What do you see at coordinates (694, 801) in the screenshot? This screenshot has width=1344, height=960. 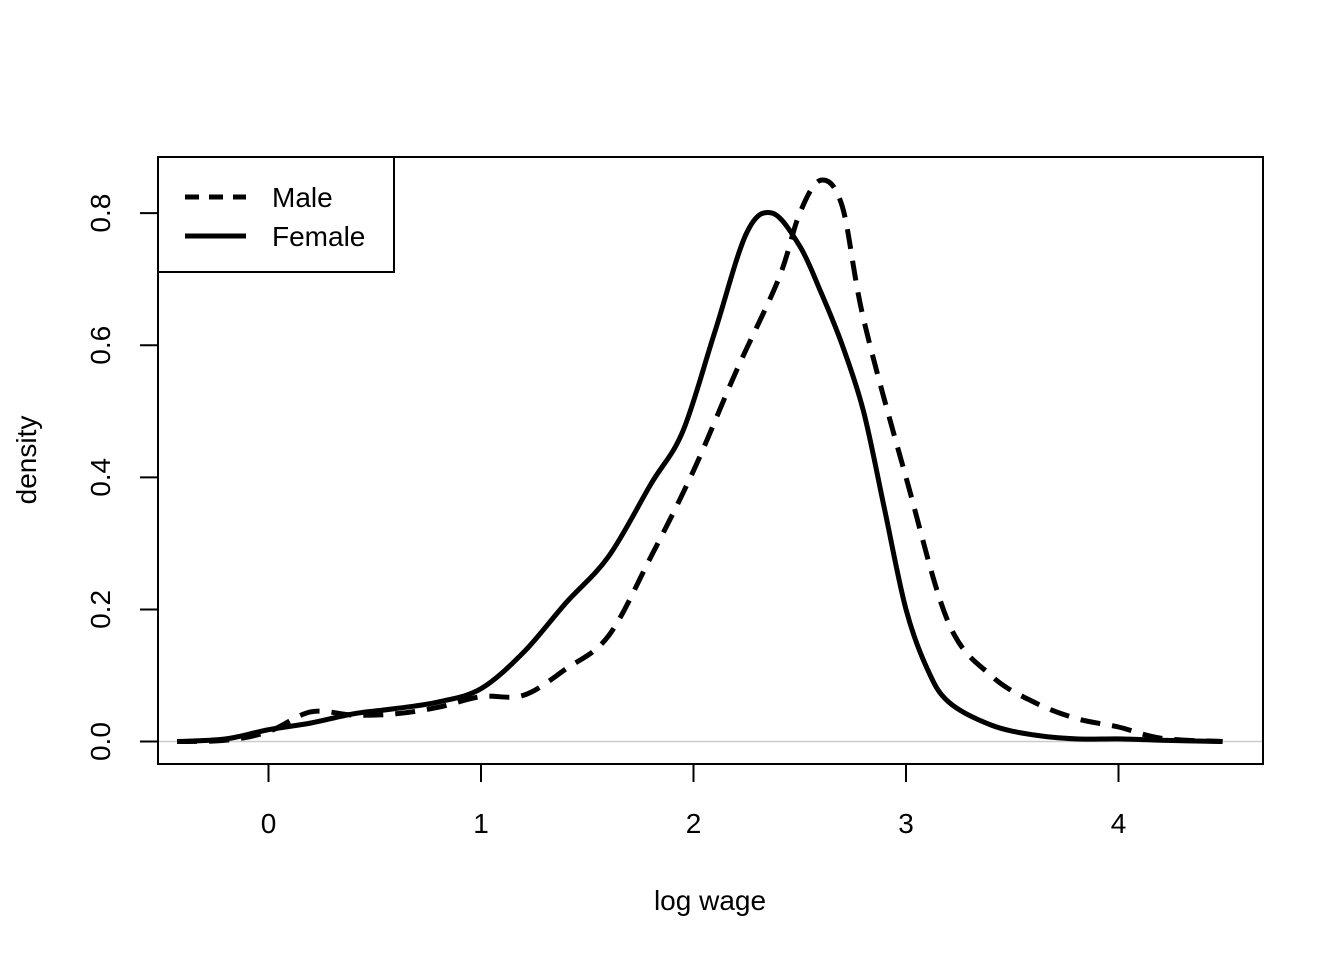 I see `x-axis: 0 1 2 3 4` at bounding box center [694, 801].